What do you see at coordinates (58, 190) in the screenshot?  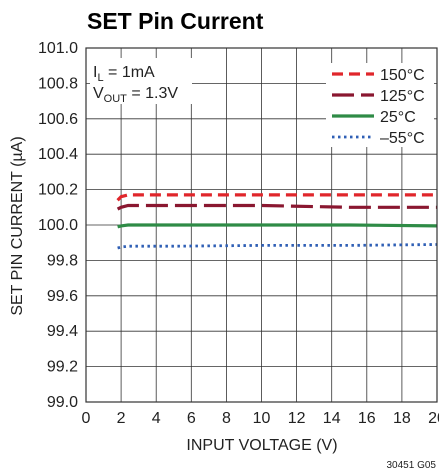 I see `y-tick-label: 100.2` at bounding box center [58, 190].